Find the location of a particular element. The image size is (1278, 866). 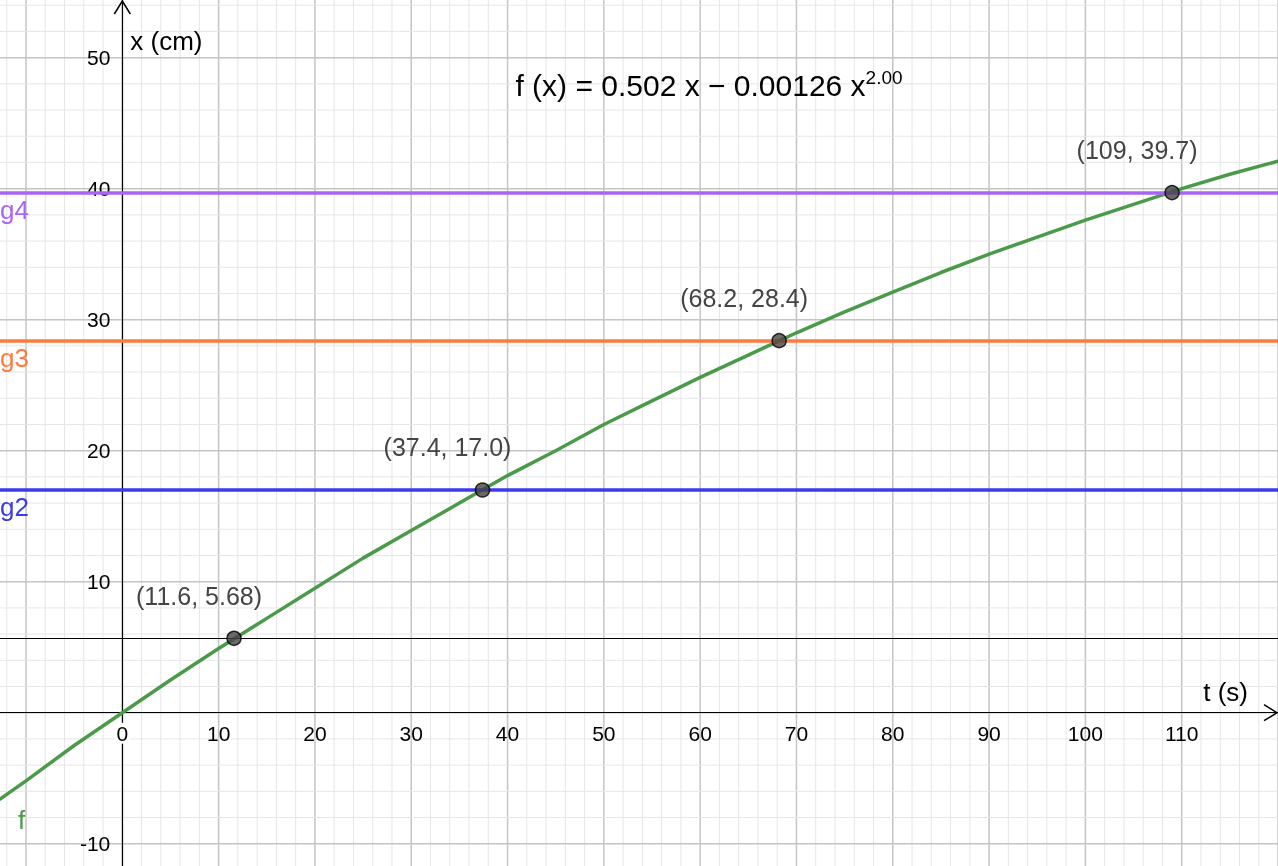

x-tick-label: 110 is located at coordinates (1181, 733).